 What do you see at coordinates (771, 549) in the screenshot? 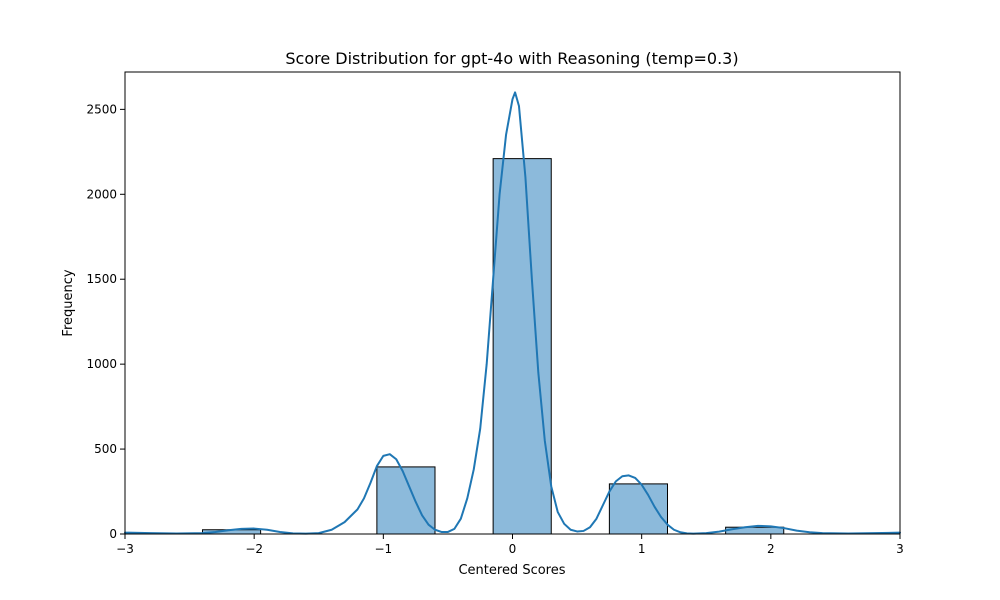
I see `x-tick-label: 2` at bounding box center [771, 549].